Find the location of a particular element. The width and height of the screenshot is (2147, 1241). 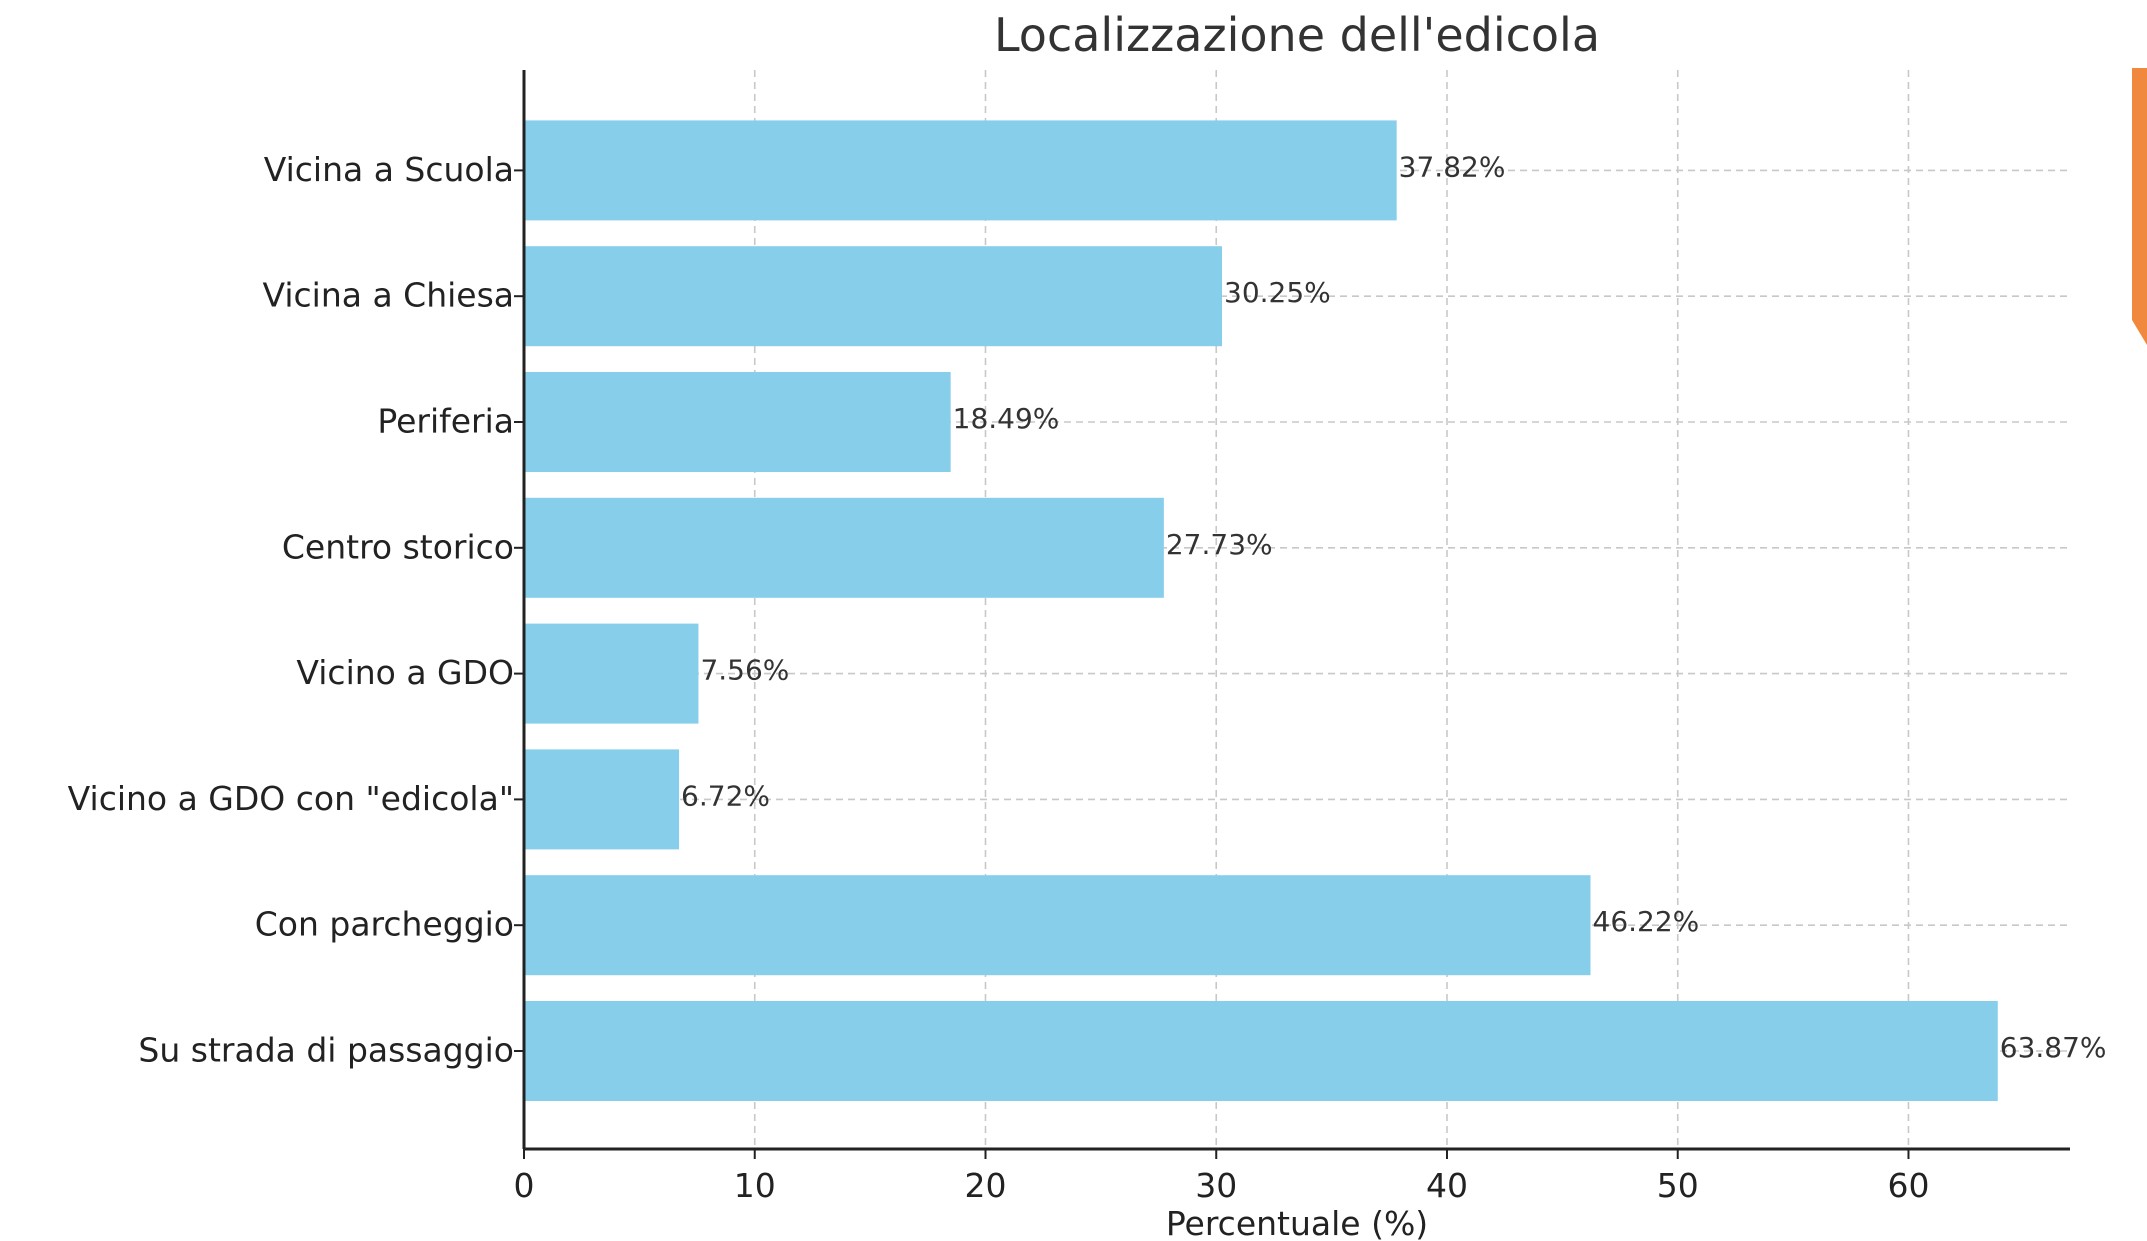

value-label-5: 18.49% is located at coordinates (1006, 418).